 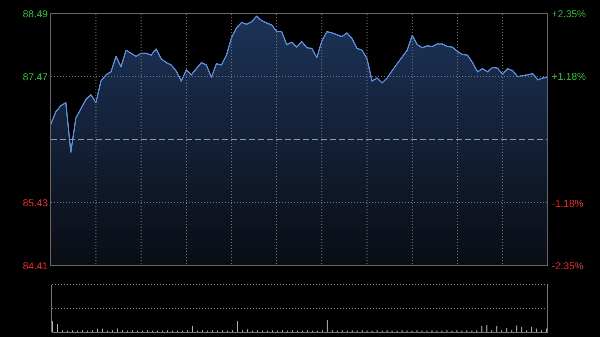 What do you see at coordinates (35, 15) in the screenshot?
I see `y-tick-label: 88.49` at bounding box center [35, 15].